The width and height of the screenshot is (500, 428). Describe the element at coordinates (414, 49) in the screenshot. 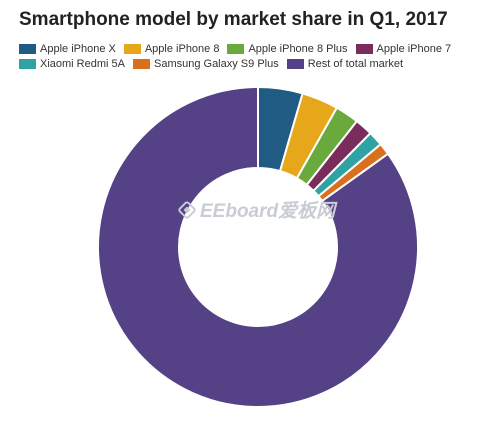

I see `legend-label: Apple iPhone 7` at that location.